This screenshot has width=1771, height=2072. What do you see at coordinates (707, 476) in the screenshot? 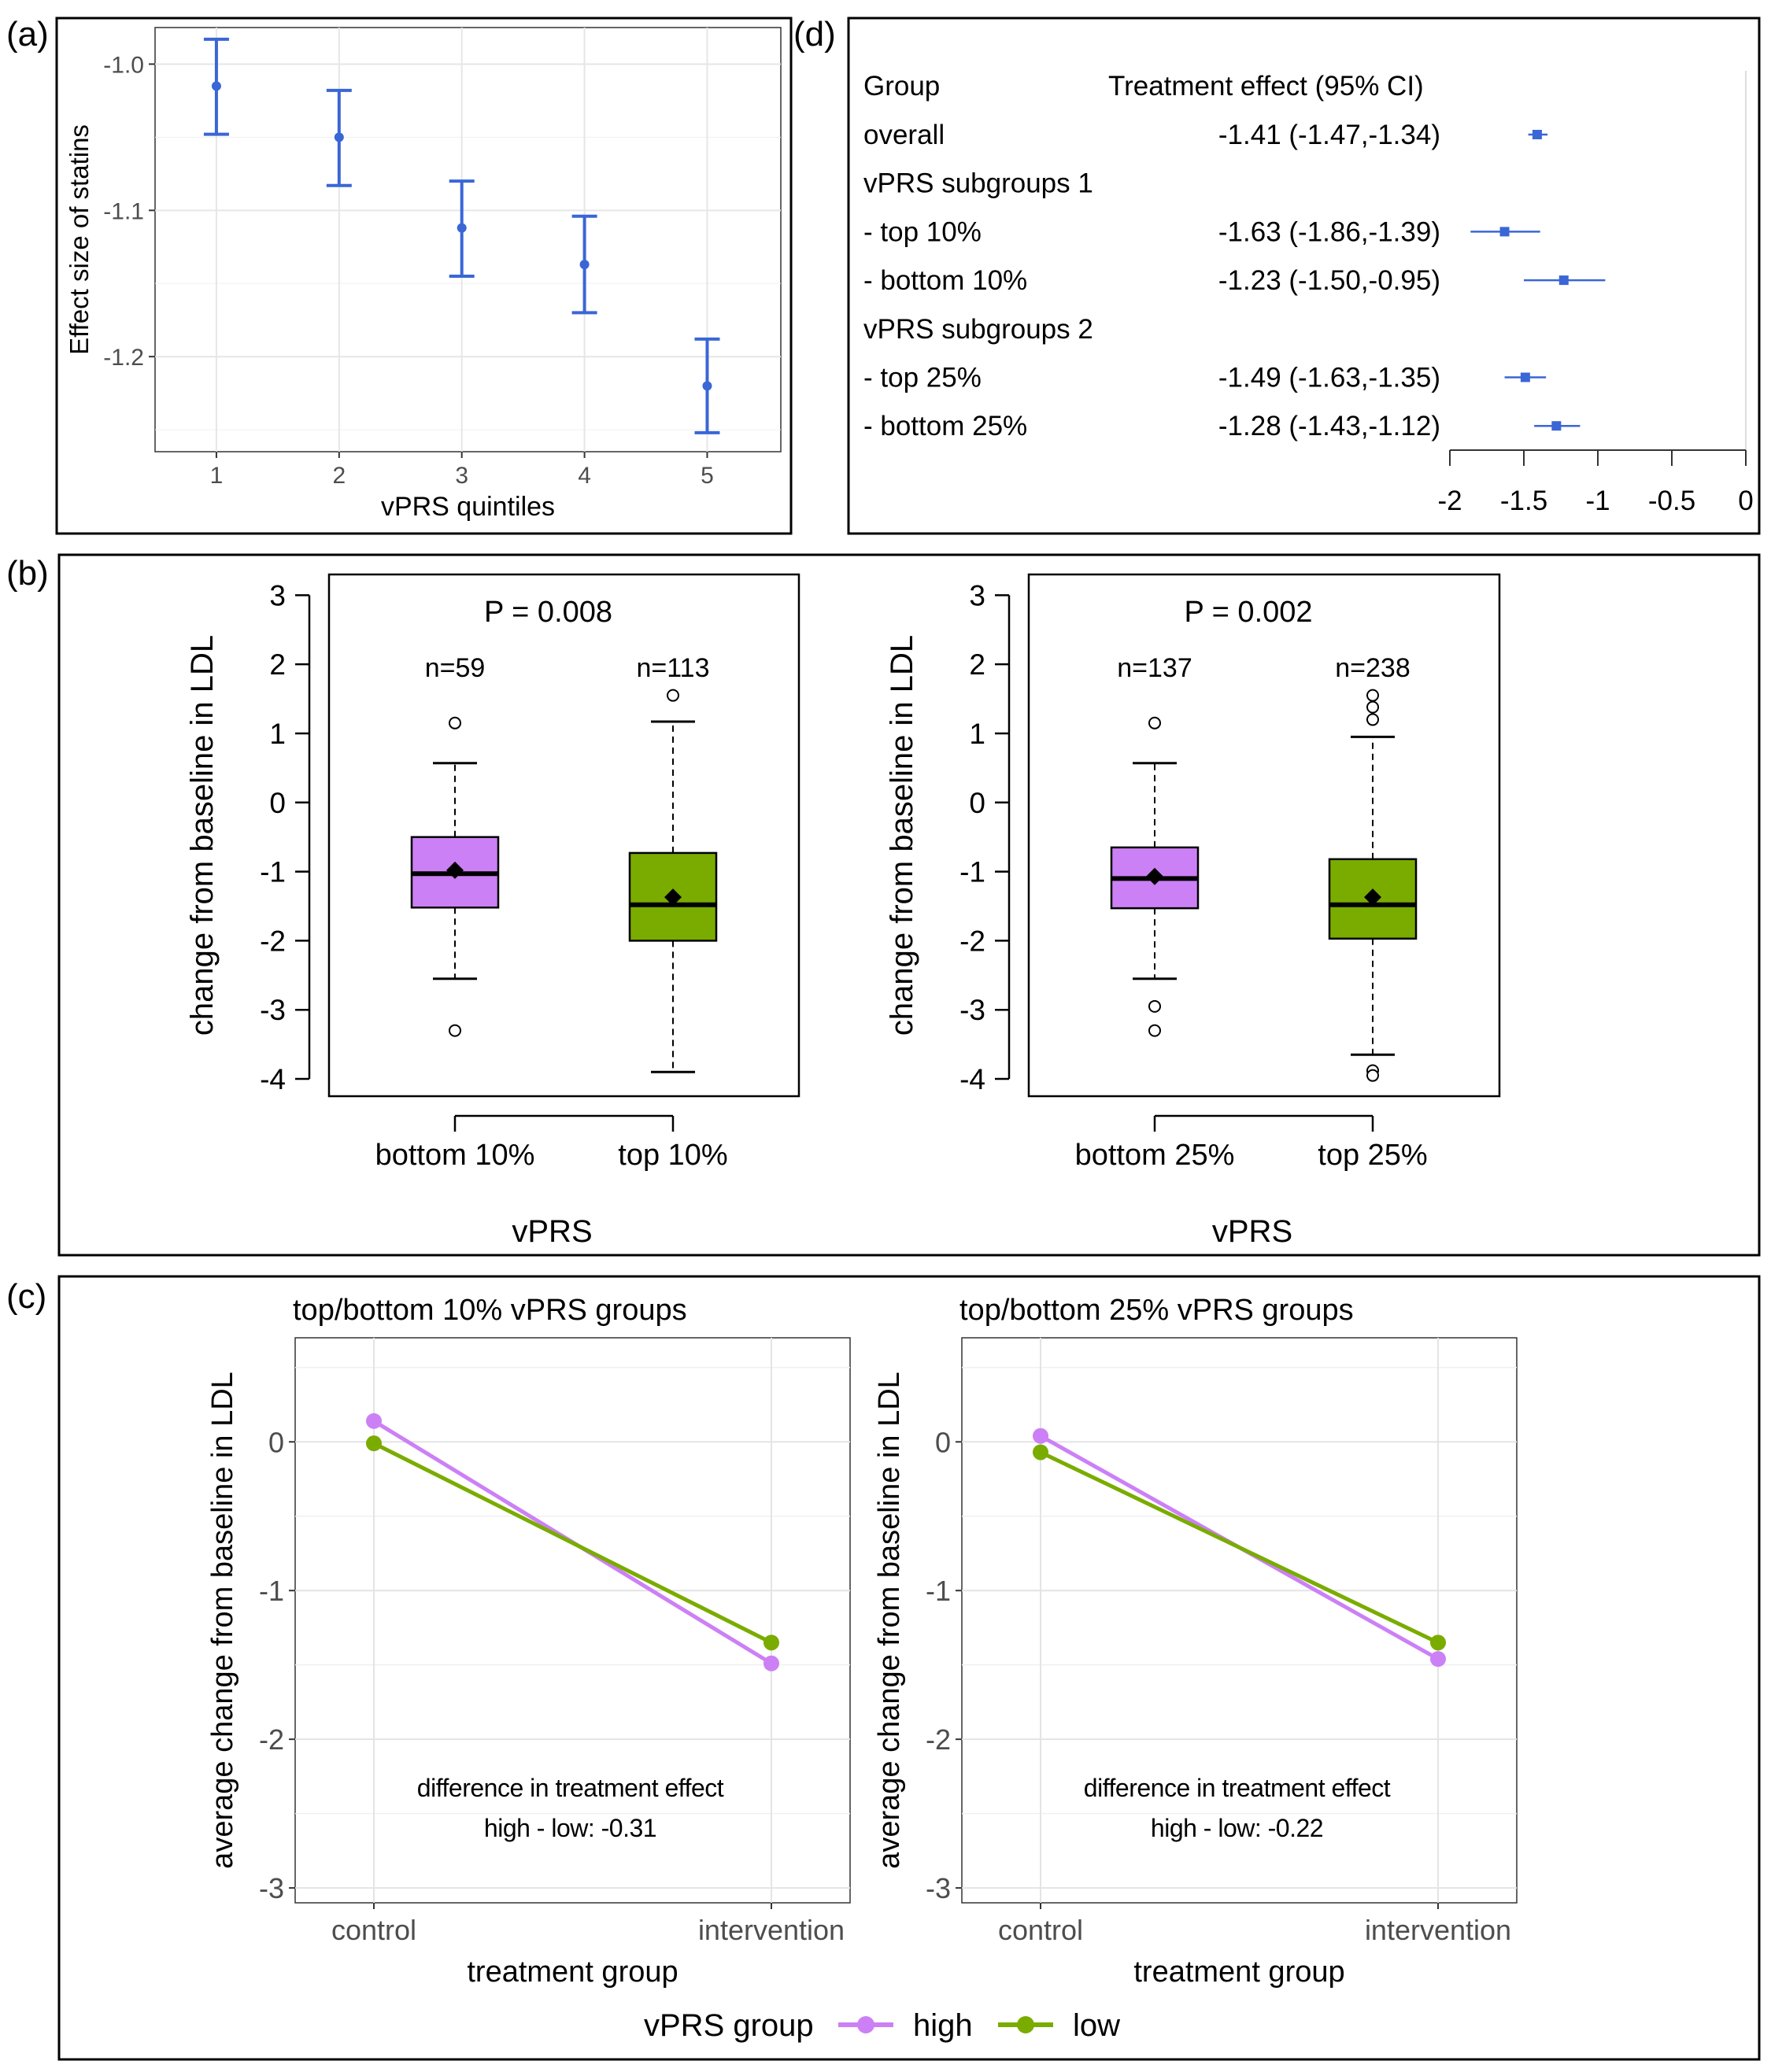
I see `panel-a-x-tick-label: 5` at bounding box center [707, 476].